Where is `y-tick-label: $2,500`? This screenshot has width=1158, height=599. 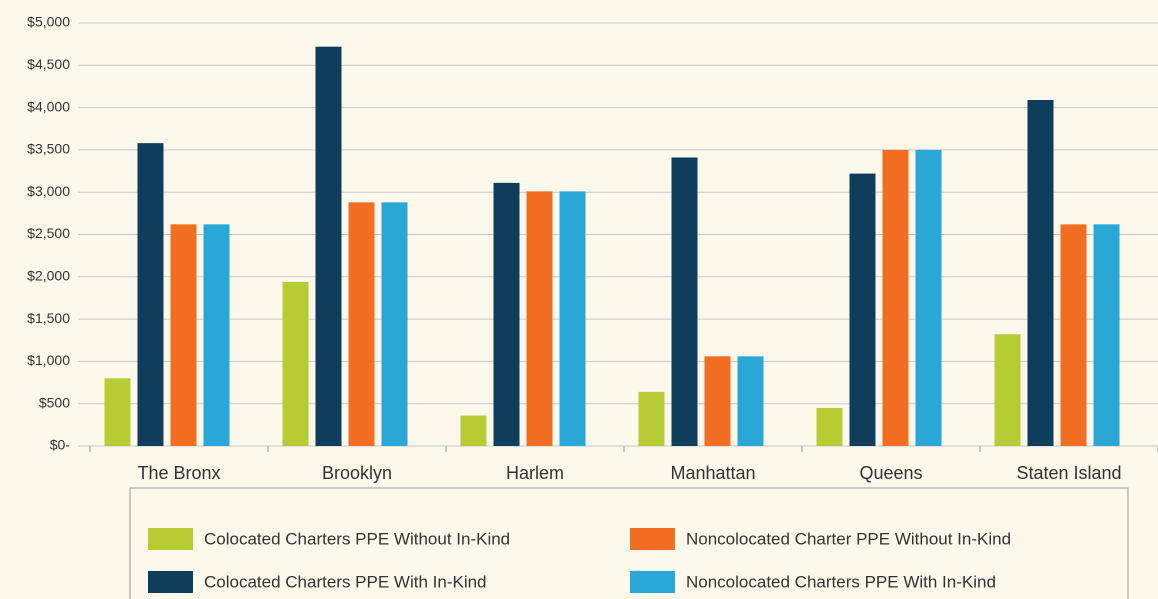
y-tick-label: $2,500 is located at coordinates (48, 233).